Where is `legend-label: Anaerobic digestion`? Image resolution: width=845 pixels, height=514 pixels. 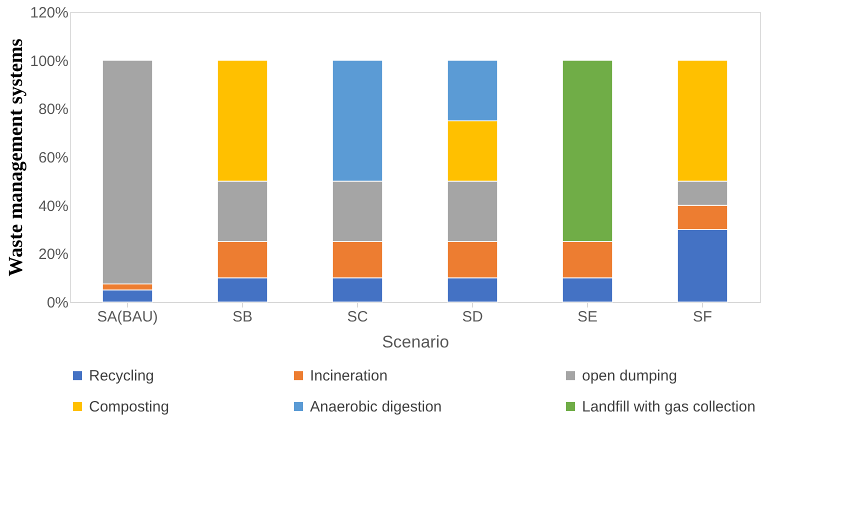 legend-label: Anaerobic digestion is located at coordinates (376, 407).